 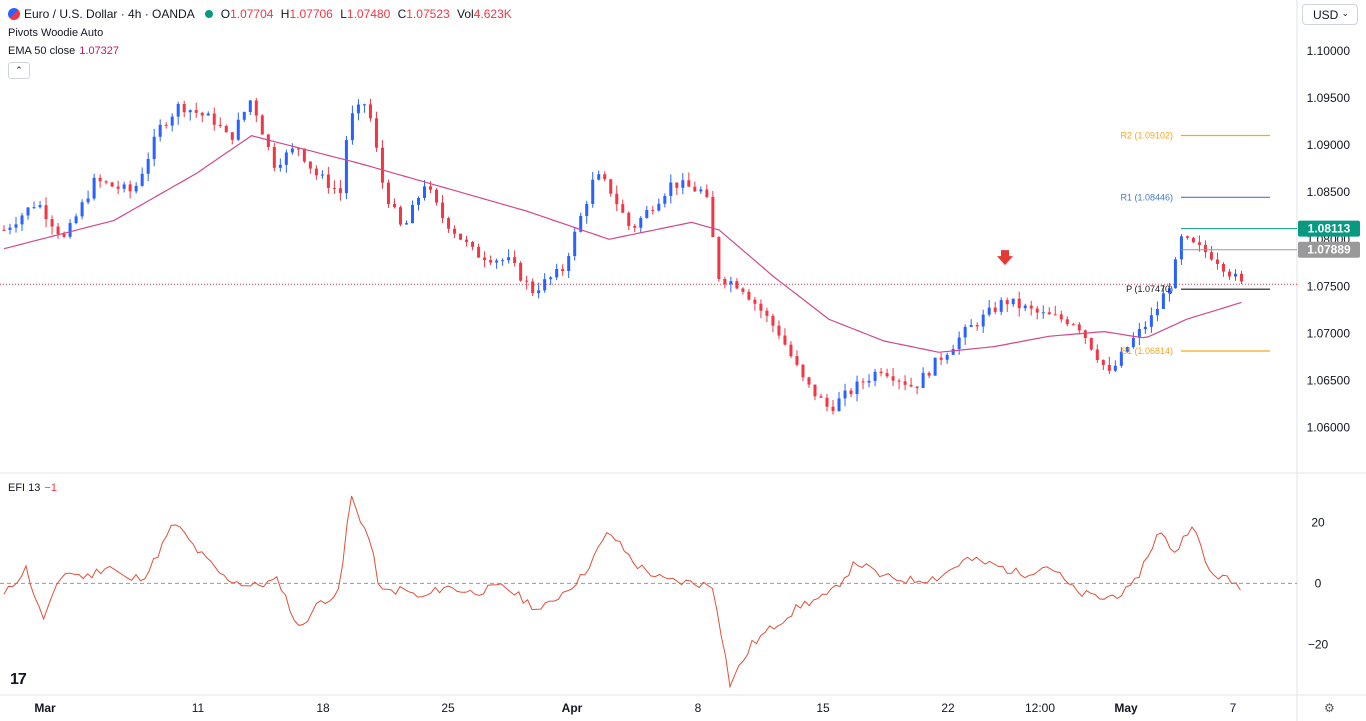 What do you see at coordinates (1146, 197) in the screenshot?
I see `pivot-label: R1 (1.08446)` at bounding box center [1146, 197].